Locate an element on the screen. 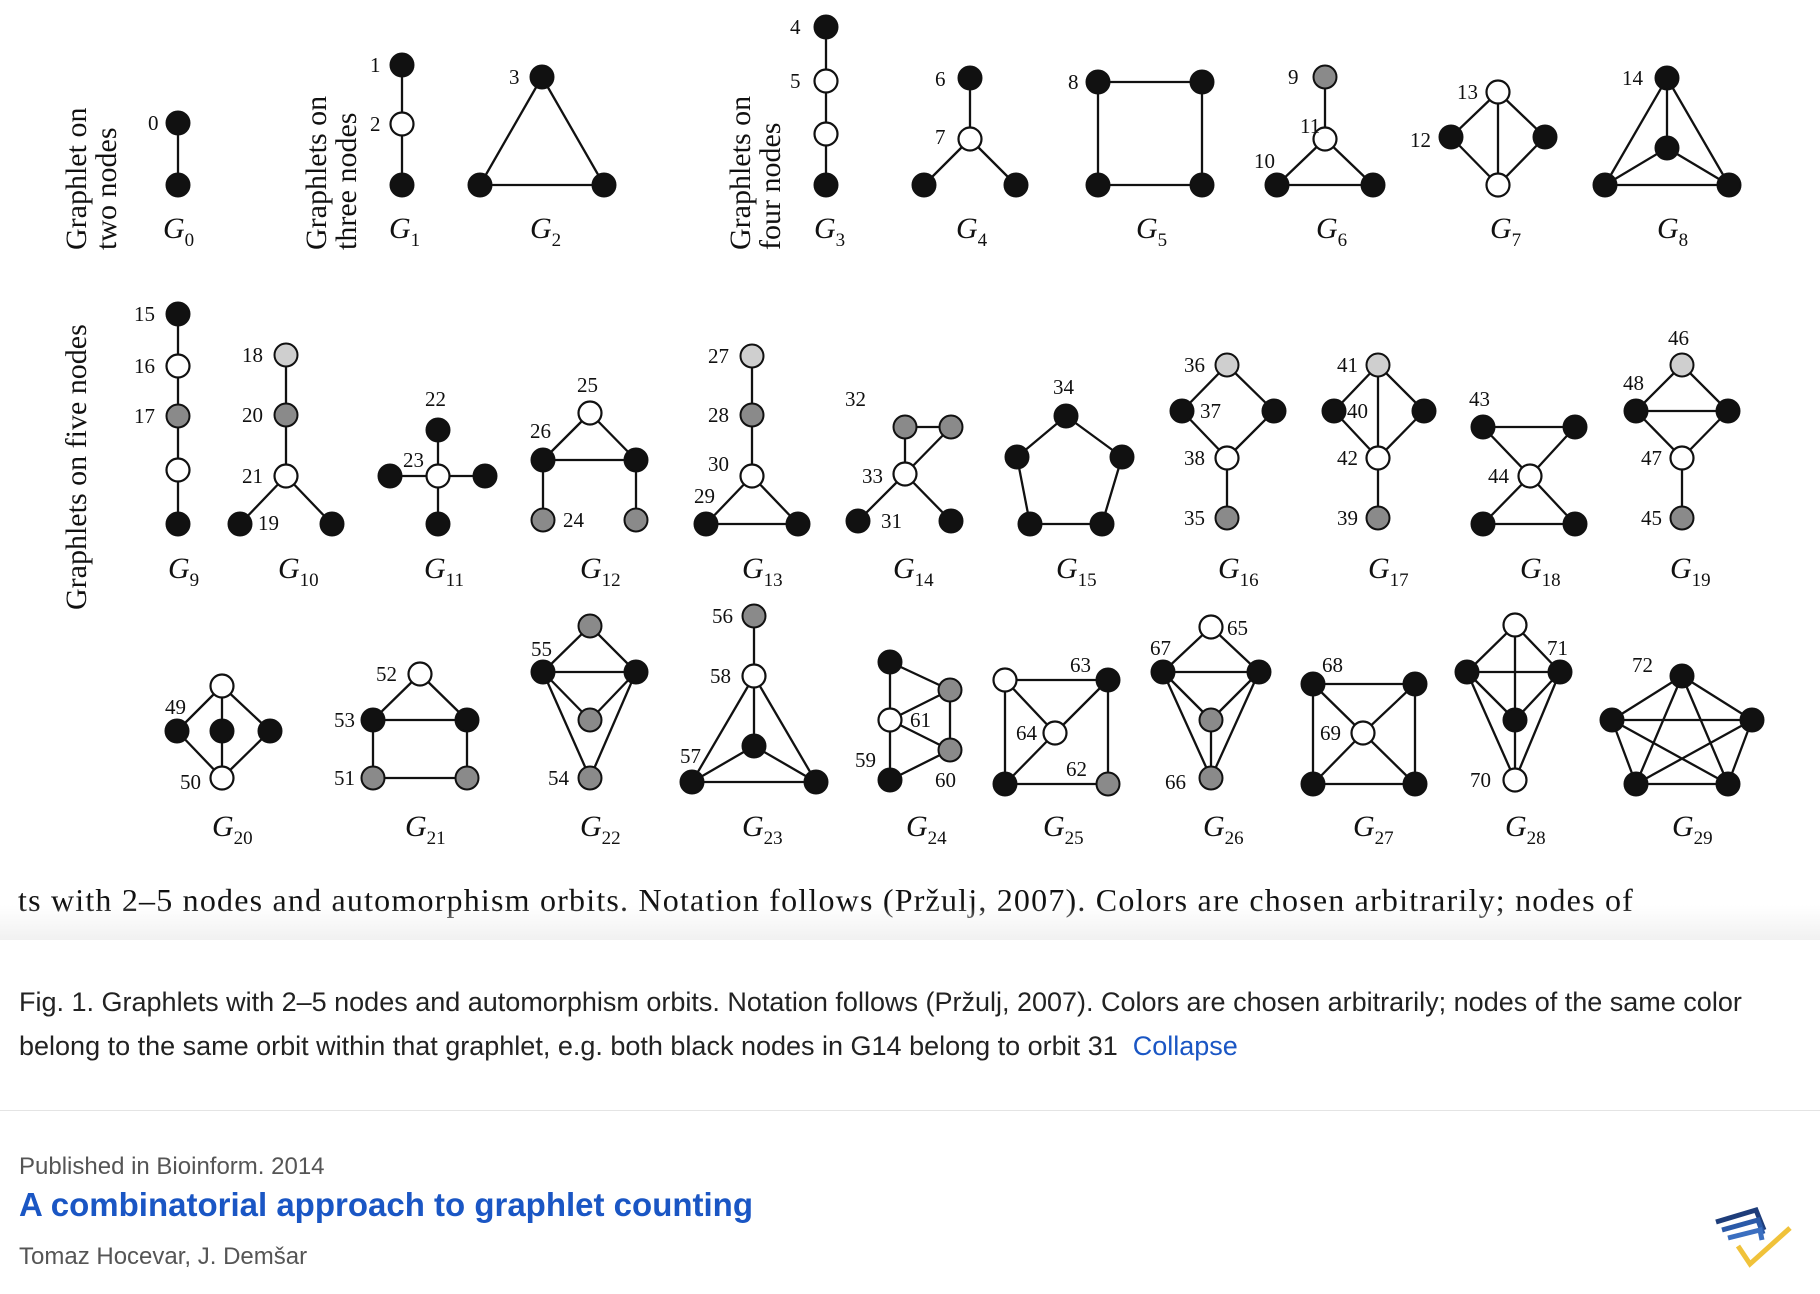  orbit-label: 12 is located at coordinates (1420, 140).